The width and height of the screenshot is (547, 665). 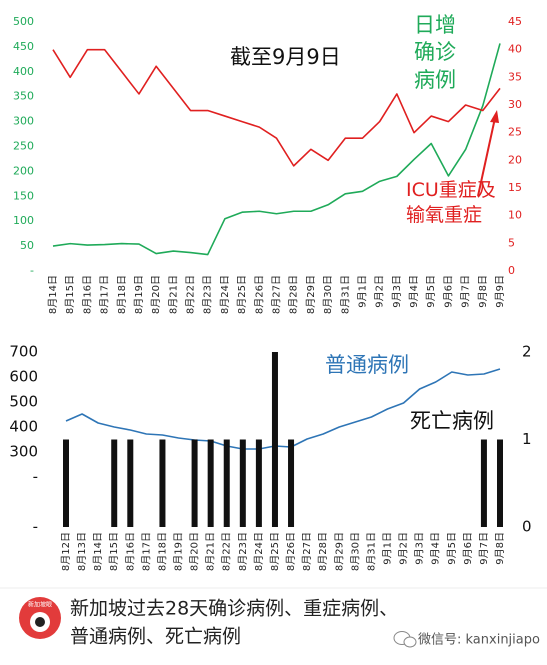 I want to click on y2-tick-label: 25, so click(x=515, y=132).